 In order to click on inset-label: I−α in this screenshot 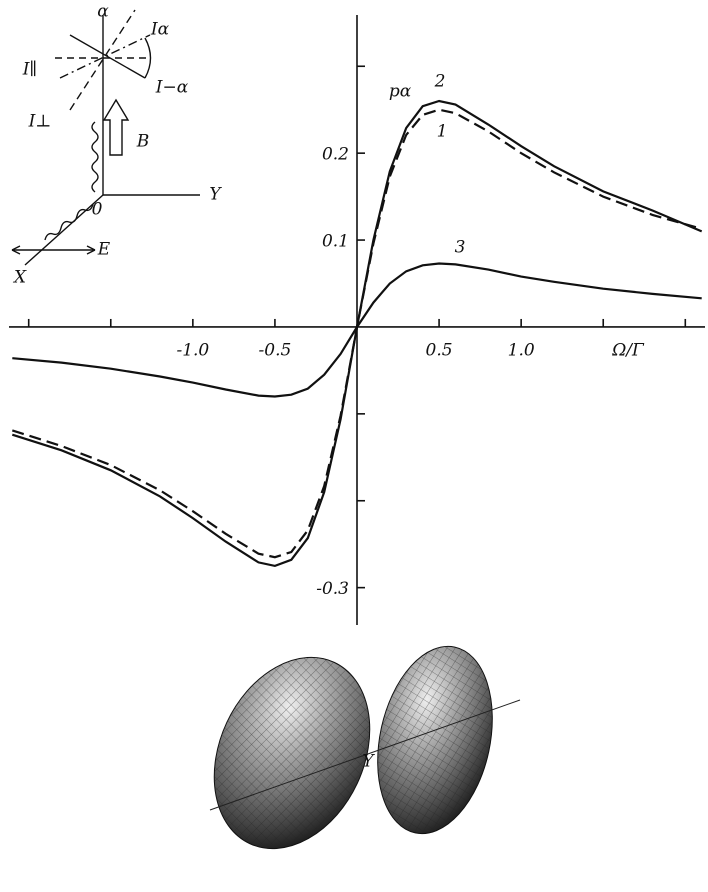, I will do `click(172, 88)`.